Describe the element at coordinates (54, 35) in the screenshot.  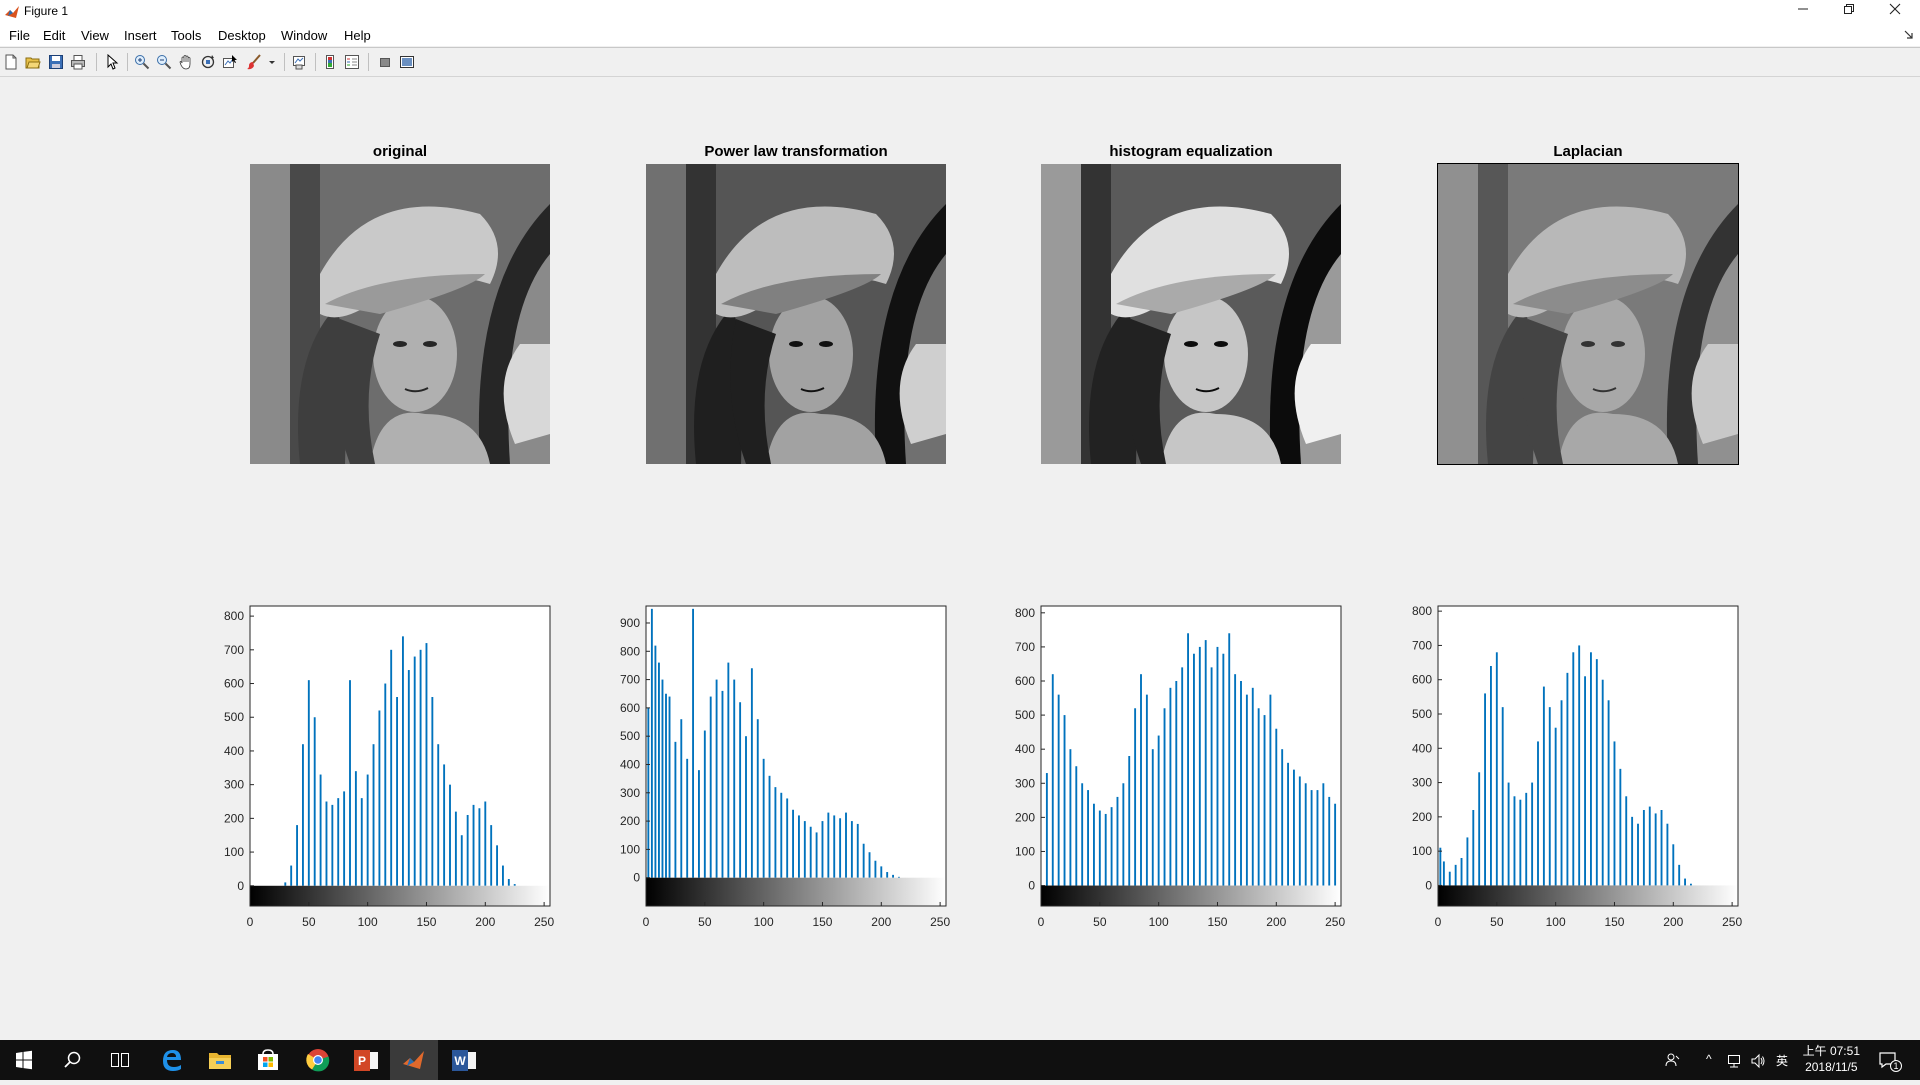
I see `menu-edit: Edit` at that location.